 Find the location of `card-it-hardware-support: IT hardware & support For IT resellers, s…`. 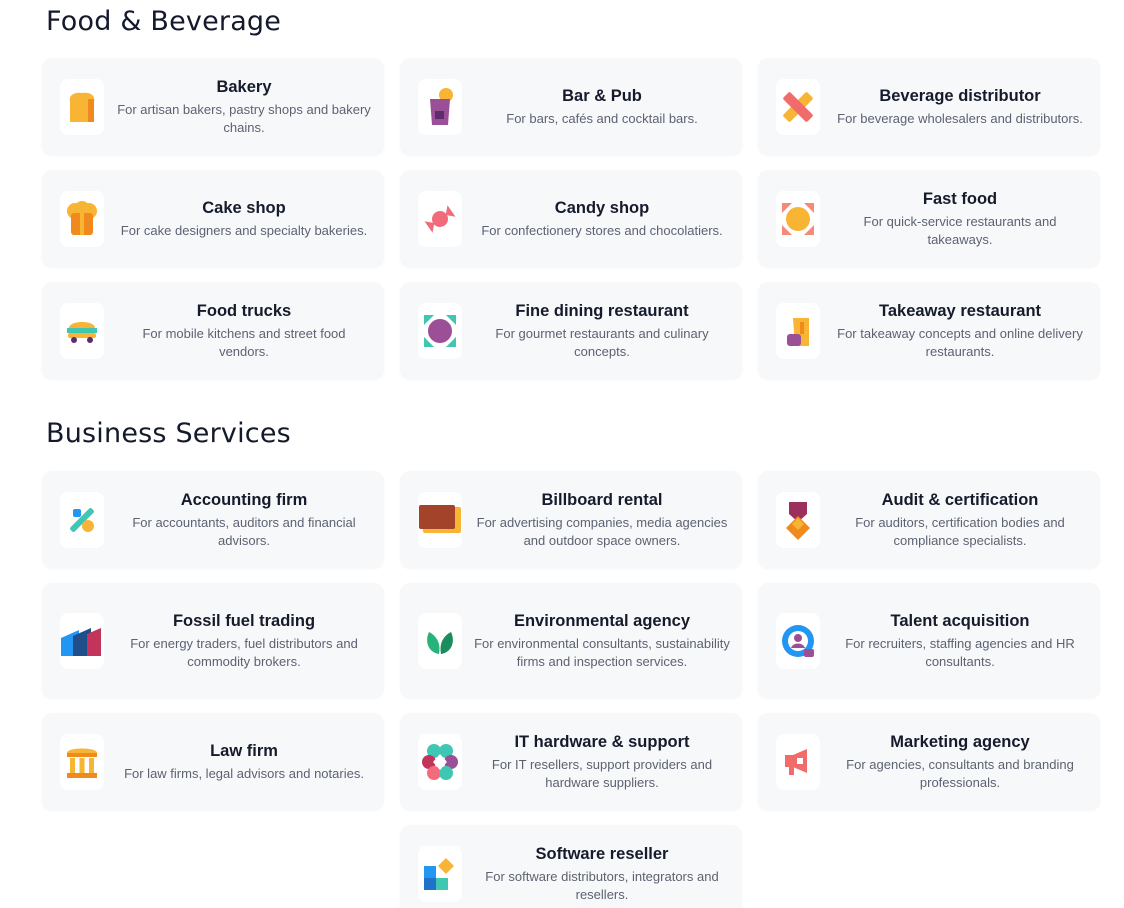

card-it-hardware-support: IT hardware & support For IT resellers, s… is located at coordinates (571, 761).